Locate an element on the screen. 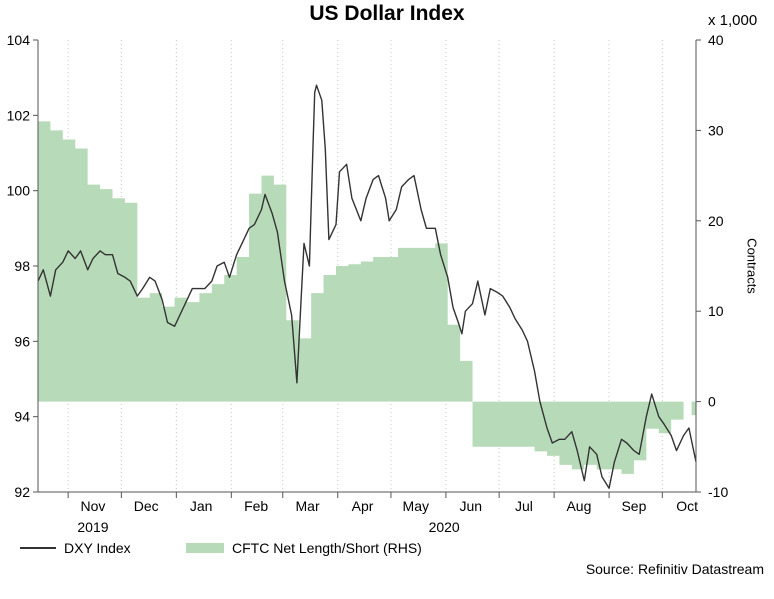  x-tick-label: Jul is located at coordinates (524, 506).